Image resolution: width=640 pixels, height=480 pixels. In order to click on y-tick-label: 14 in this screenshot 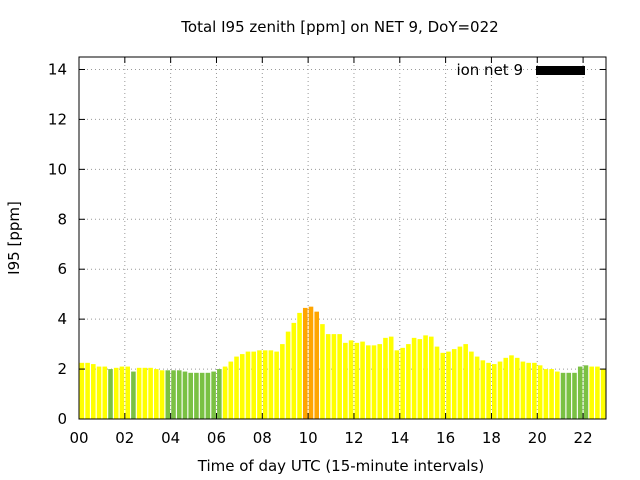, I will do `click(57, 69)`.